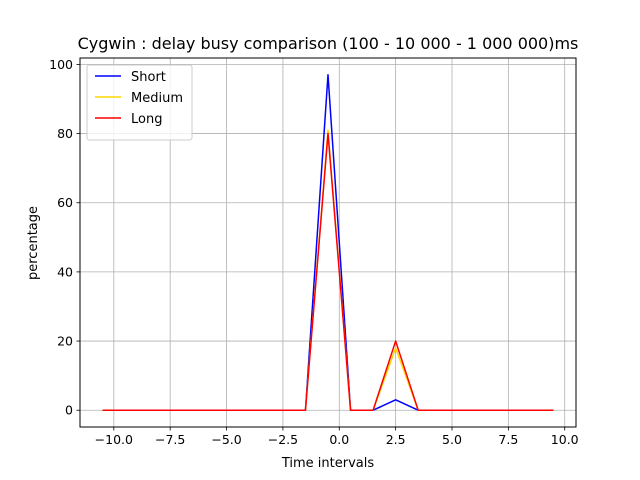 The image size is (640, 480). Describe the element at coordinates (64, 237) in the screenshot. I see `y-axis: 0 20 40 60 80 100` at that location.